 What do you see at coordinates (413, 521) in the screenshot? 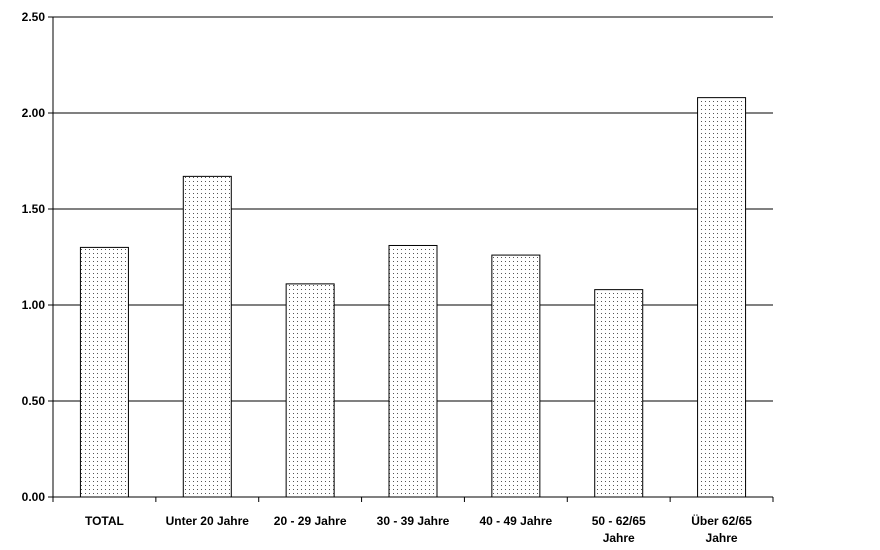
I see `x-category-label: 30 - 39 Jahre` at bounding box center [413, 521].